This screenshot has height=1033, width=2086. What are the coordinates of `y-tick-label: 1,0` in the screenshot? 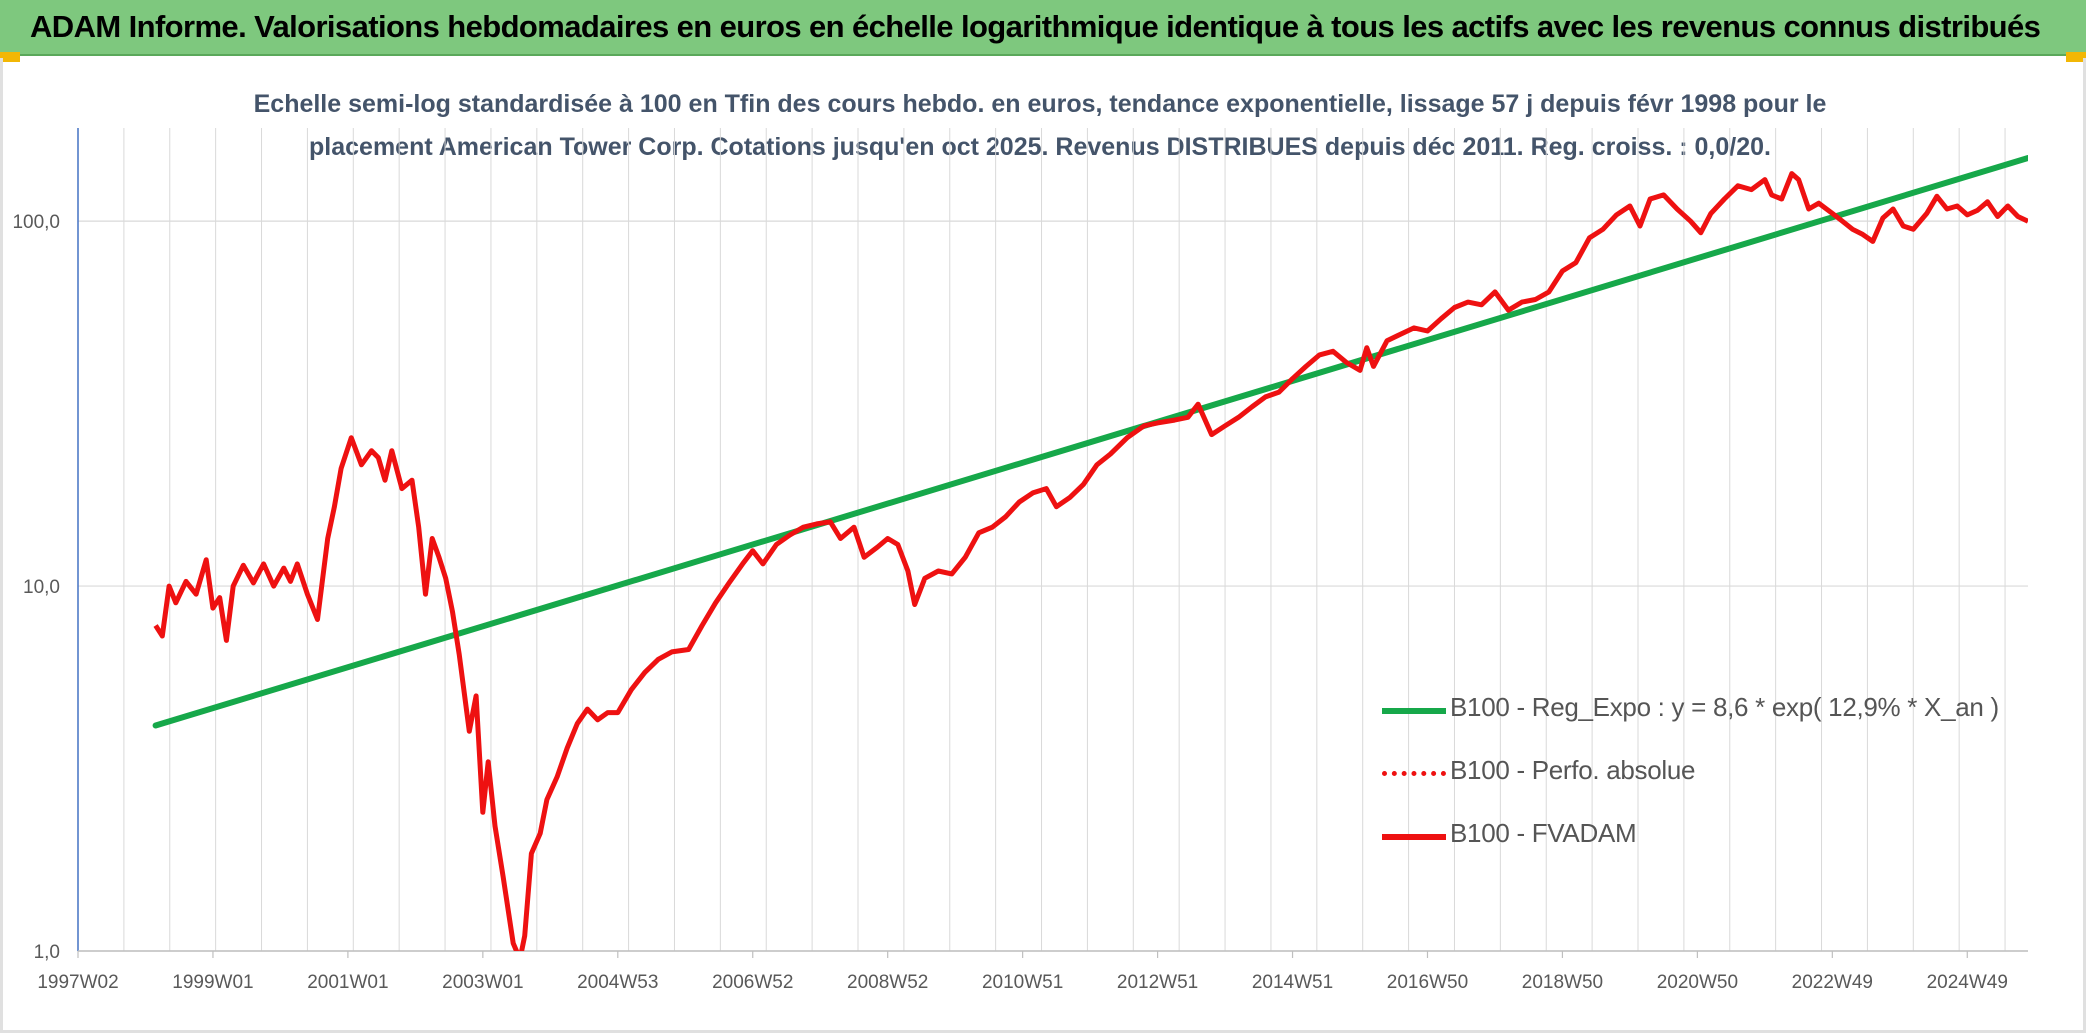 It's located at (47, 952).